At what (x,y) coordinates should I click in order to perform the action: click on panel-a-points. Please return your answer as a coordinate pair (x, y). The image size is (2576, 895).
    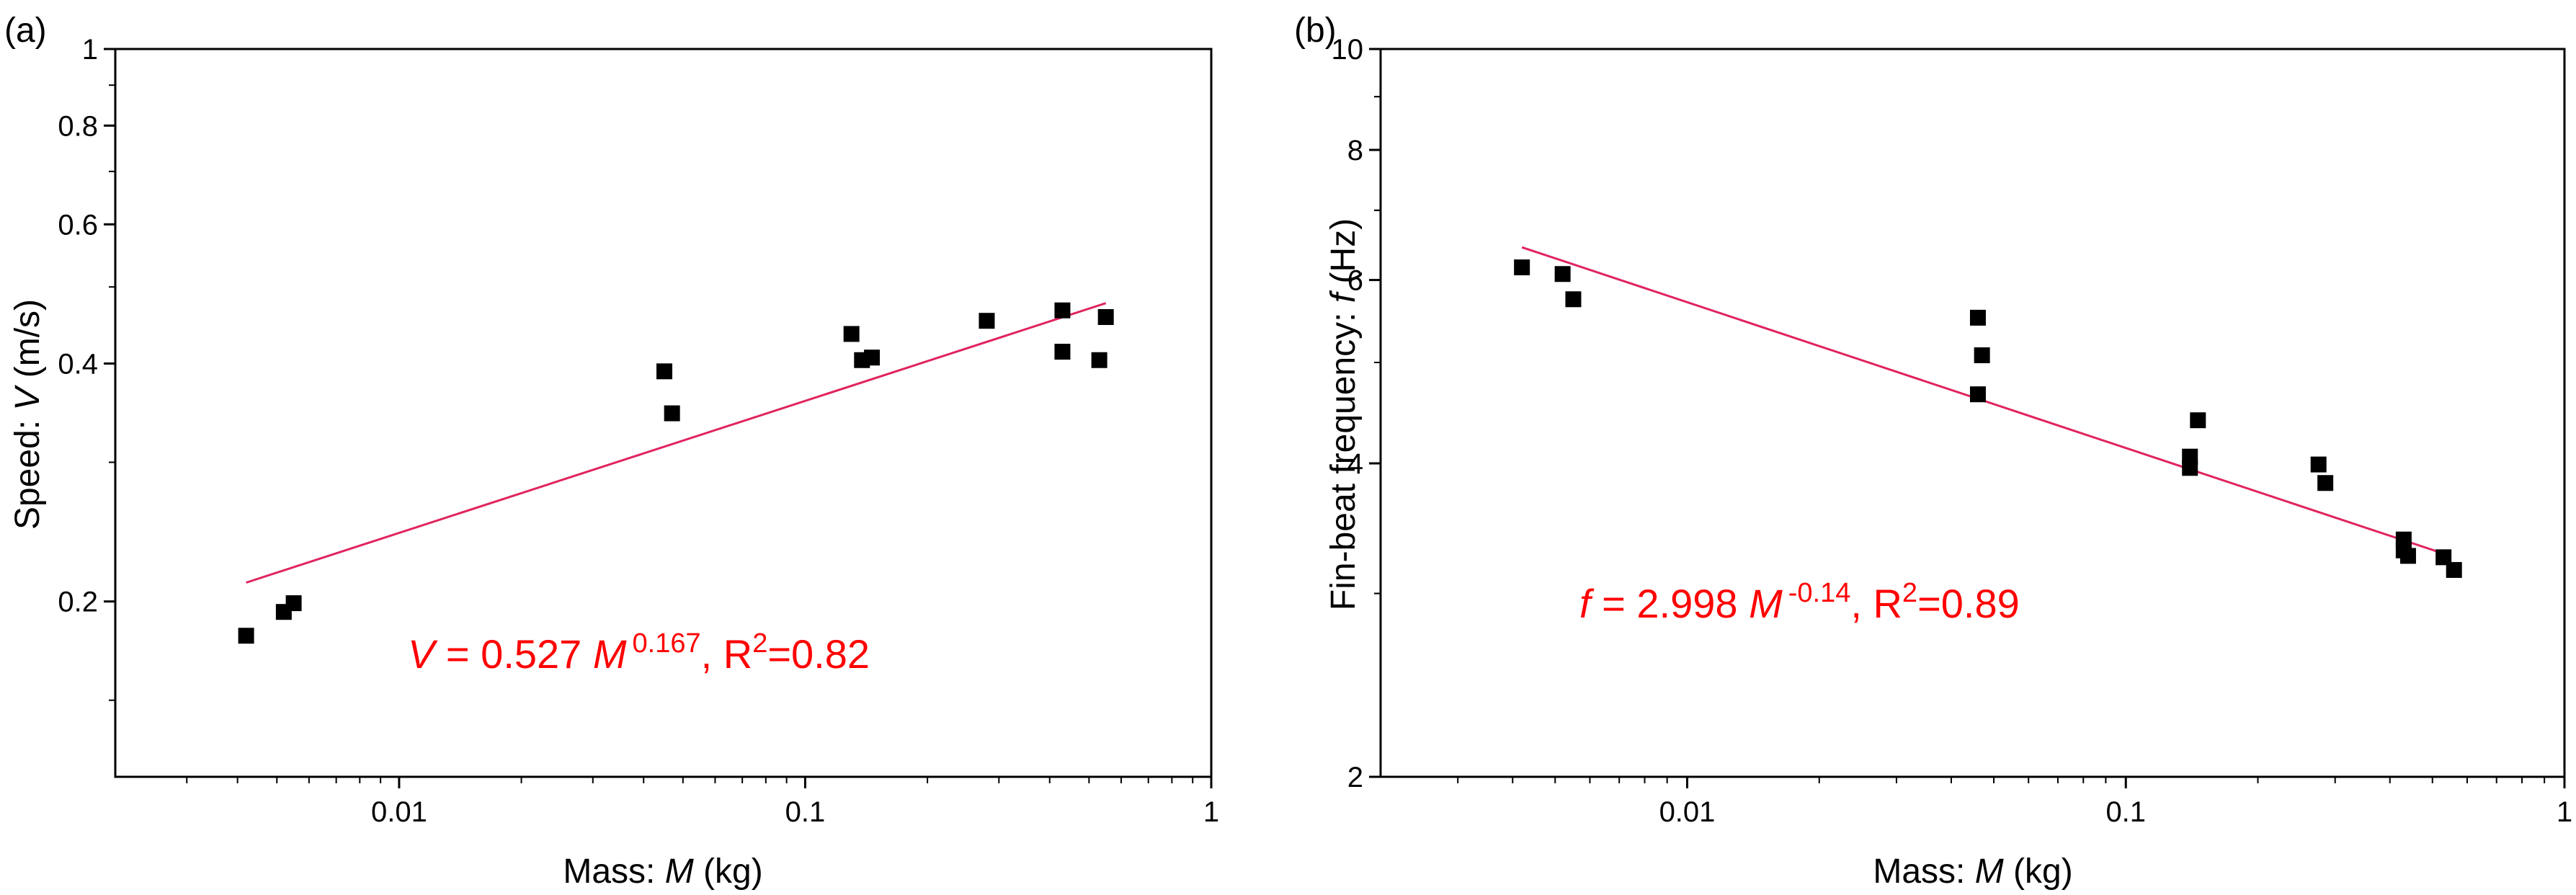
    Looking at the image, I should click on (676, 473).